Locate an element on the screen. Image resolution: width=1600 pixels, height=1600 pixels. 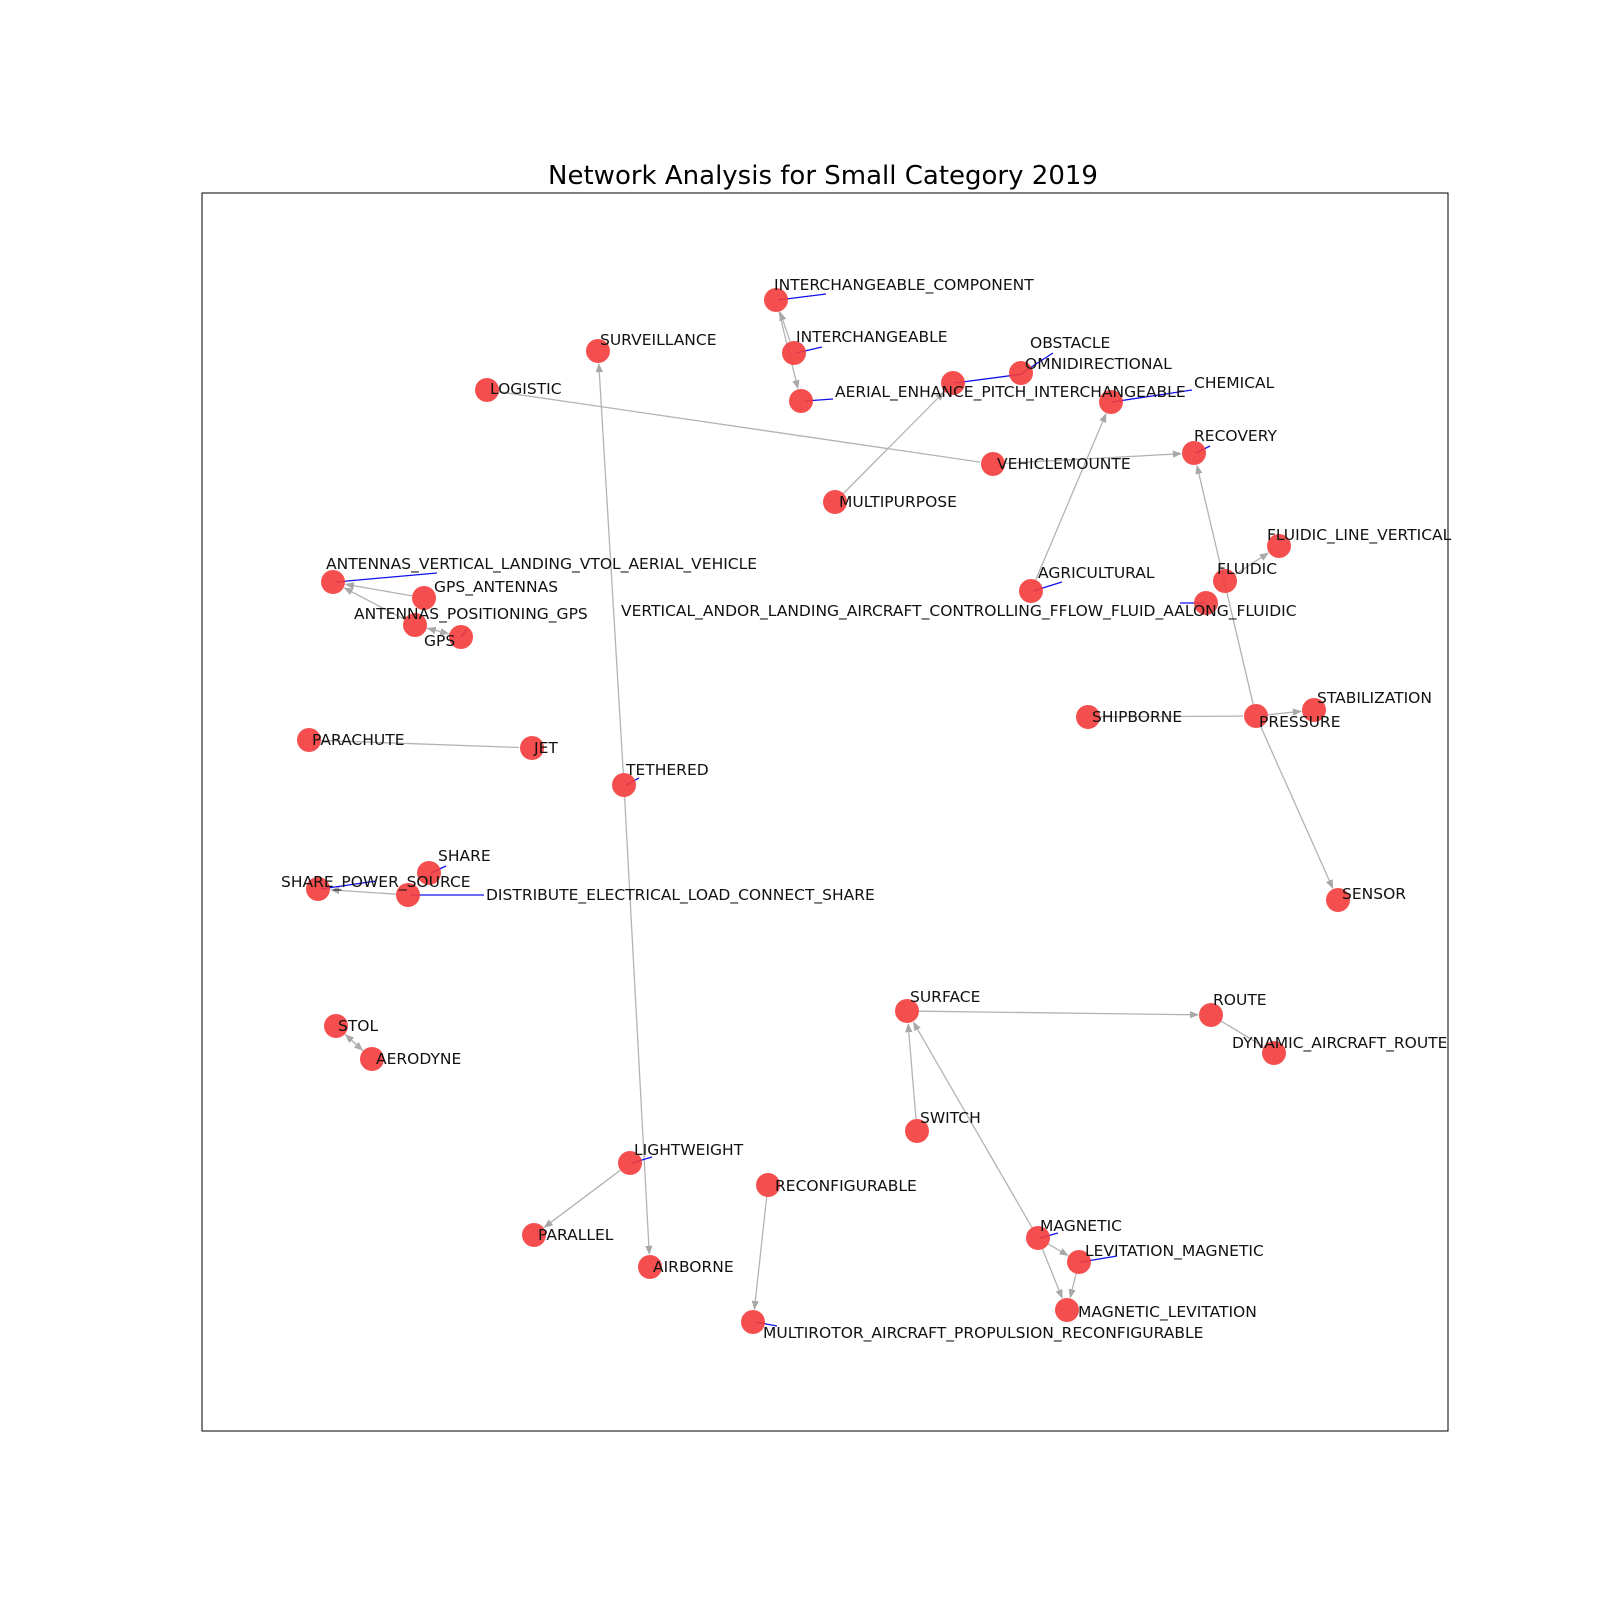
node-label-antennas-positioning-gps: ANTENNAS_POSITIONING_GPS is located at coordinates (471, 614).